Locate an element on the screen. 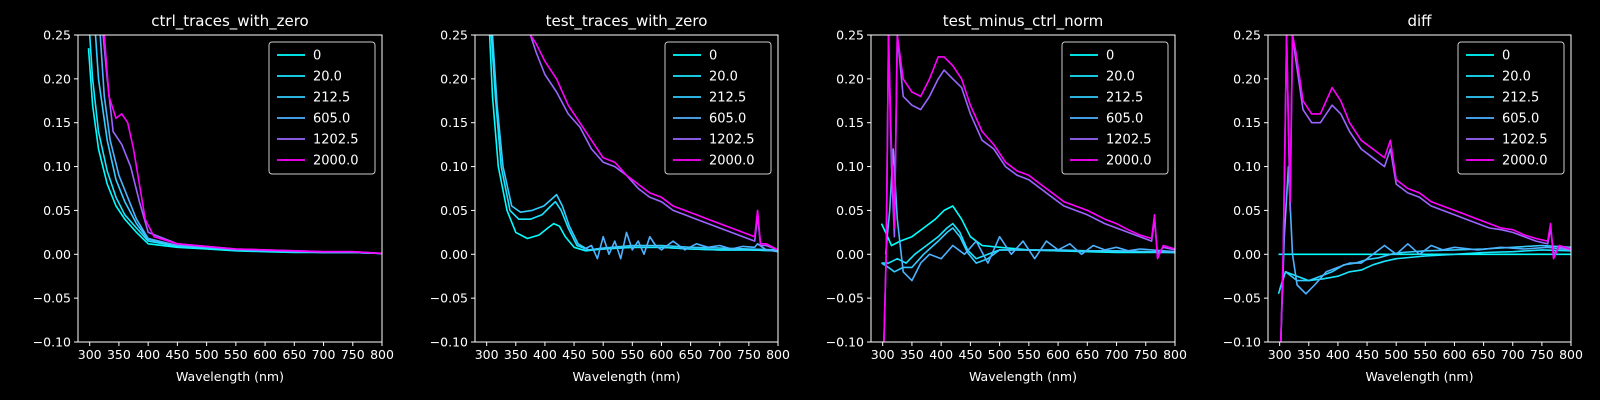 The image size is (1600, 400). chart-title: test_traces_with_zero is located at coordinates (627, 21).